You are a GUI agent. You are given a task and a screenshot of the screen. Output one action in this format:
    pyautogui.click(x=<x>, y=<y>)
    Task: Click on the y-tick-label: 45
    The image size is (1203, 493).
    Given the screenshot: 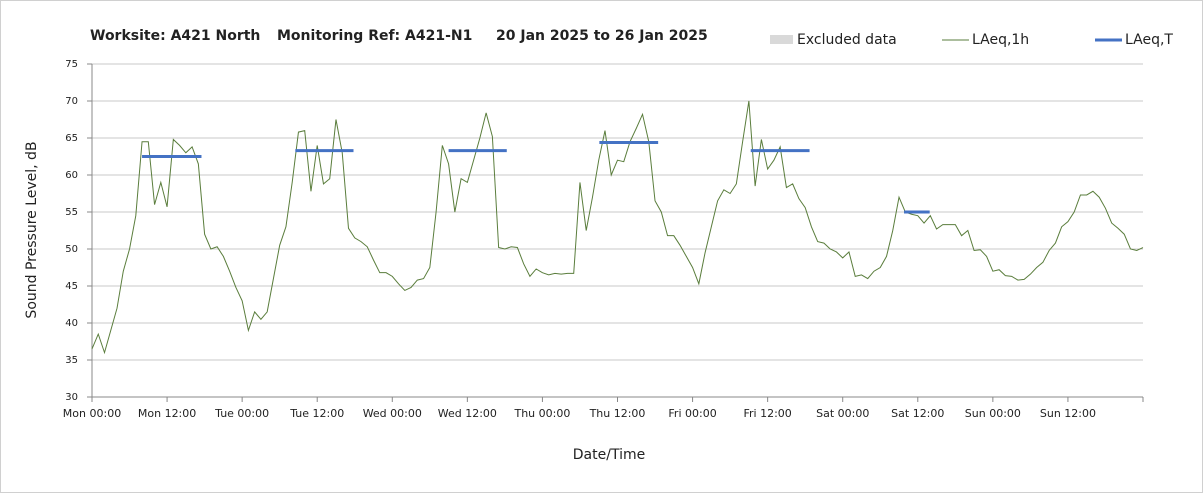 What is the action you would take?
    pyautogui.click(x=71, y=286)
    